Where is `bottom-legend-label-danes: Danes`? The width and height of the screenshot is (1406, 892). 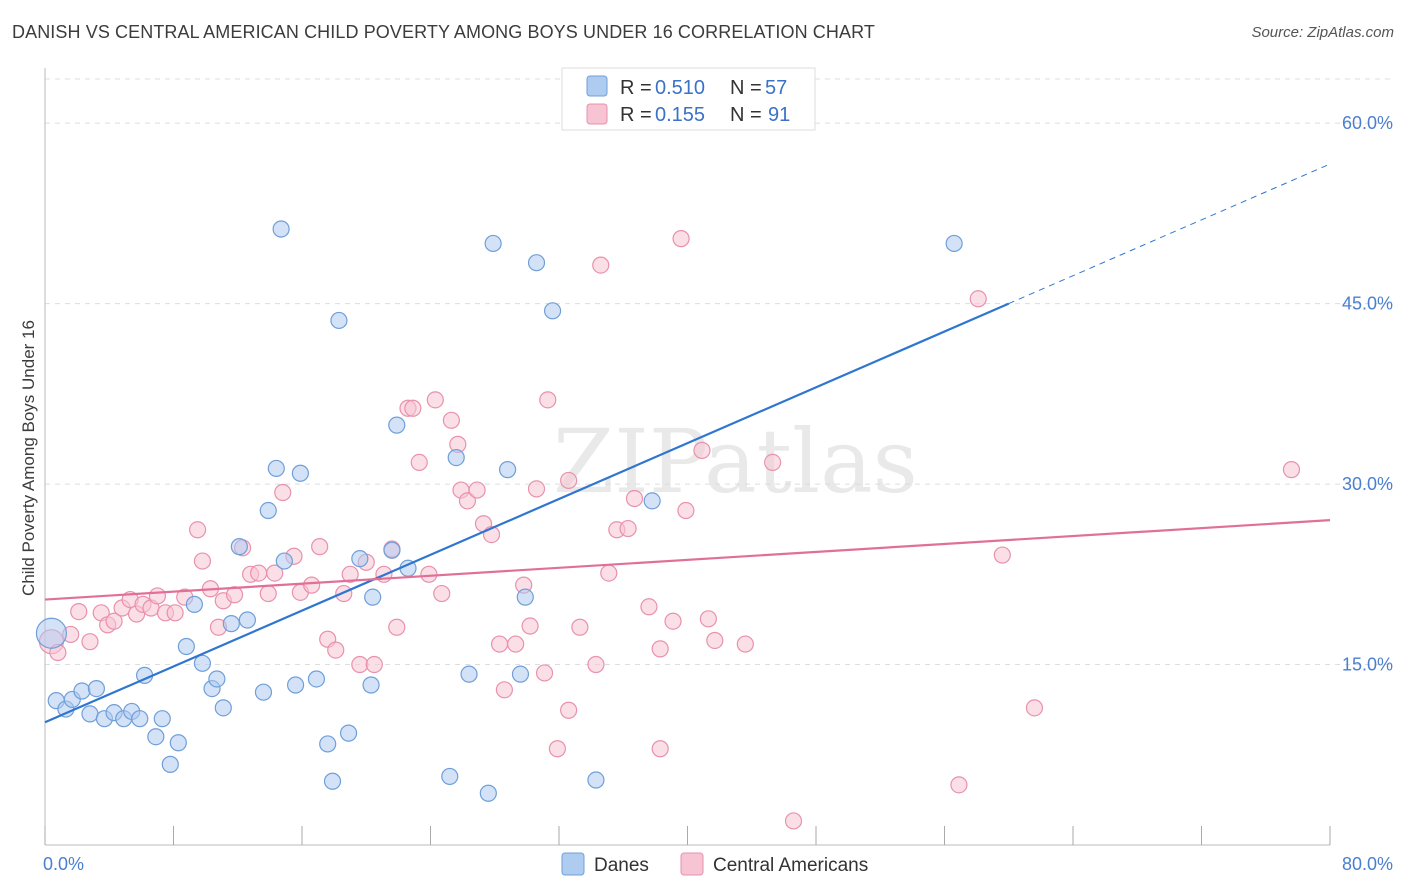
bottom-legend-label-danes: Danes is located at coordinates (621, 865).